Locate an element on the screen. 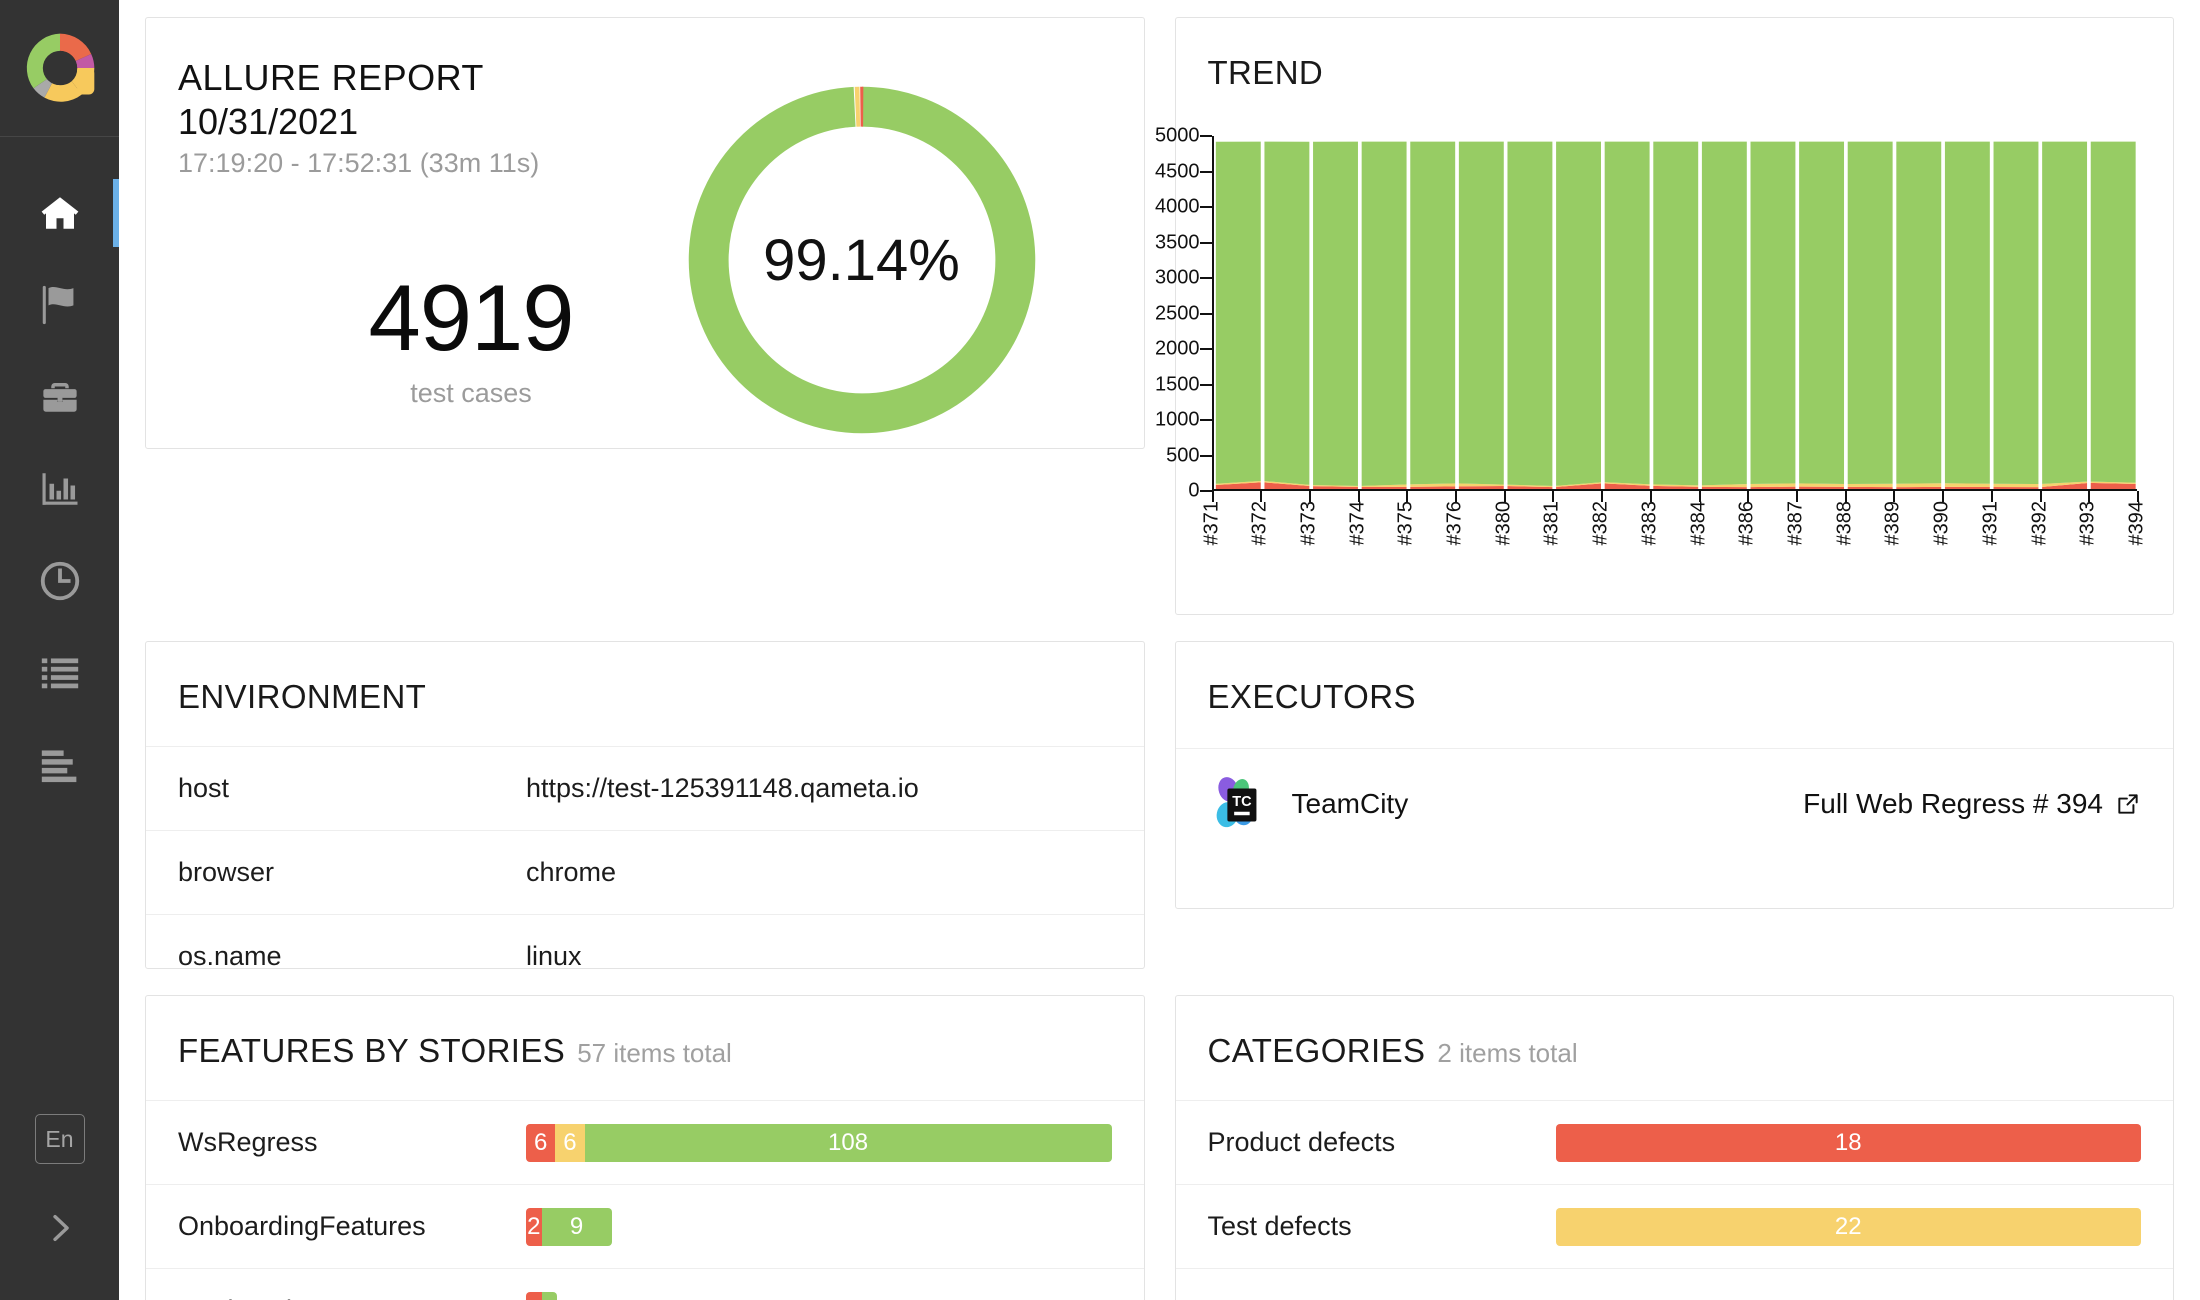  sidebar-item-packages is located at coordinates (59, 673).